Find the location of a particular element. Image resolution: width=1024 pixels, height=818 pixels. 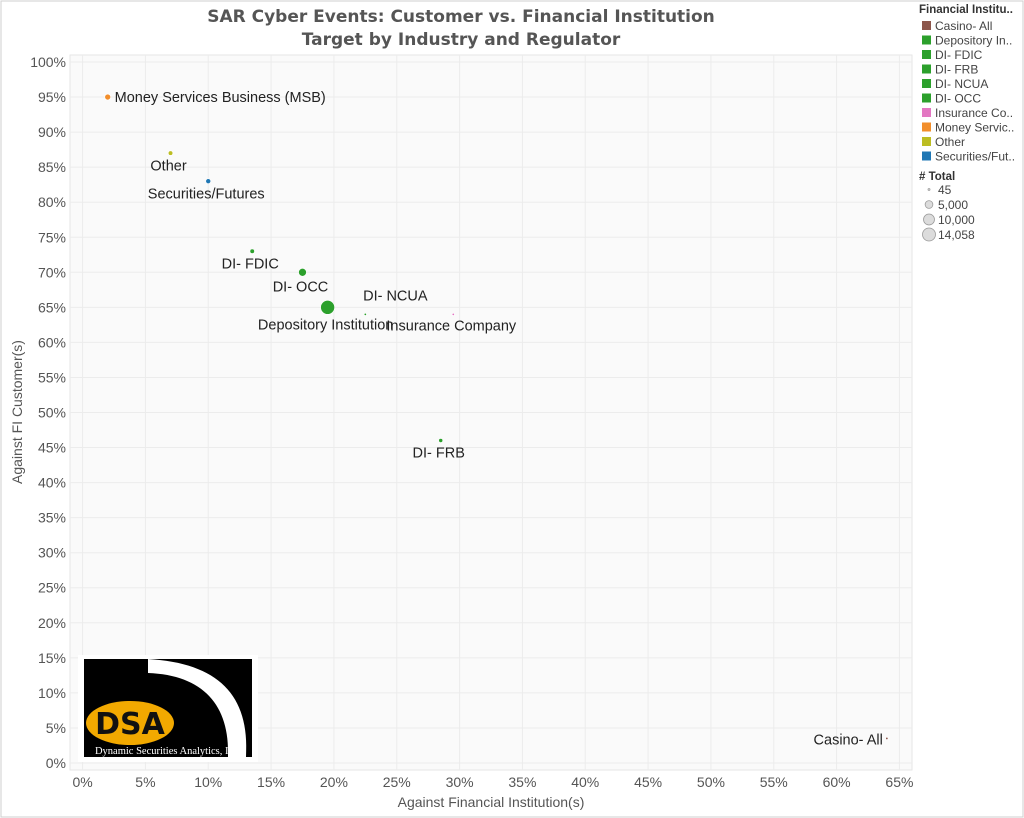

legend-size-label: 10,000 is located at coordinates (956, 220).